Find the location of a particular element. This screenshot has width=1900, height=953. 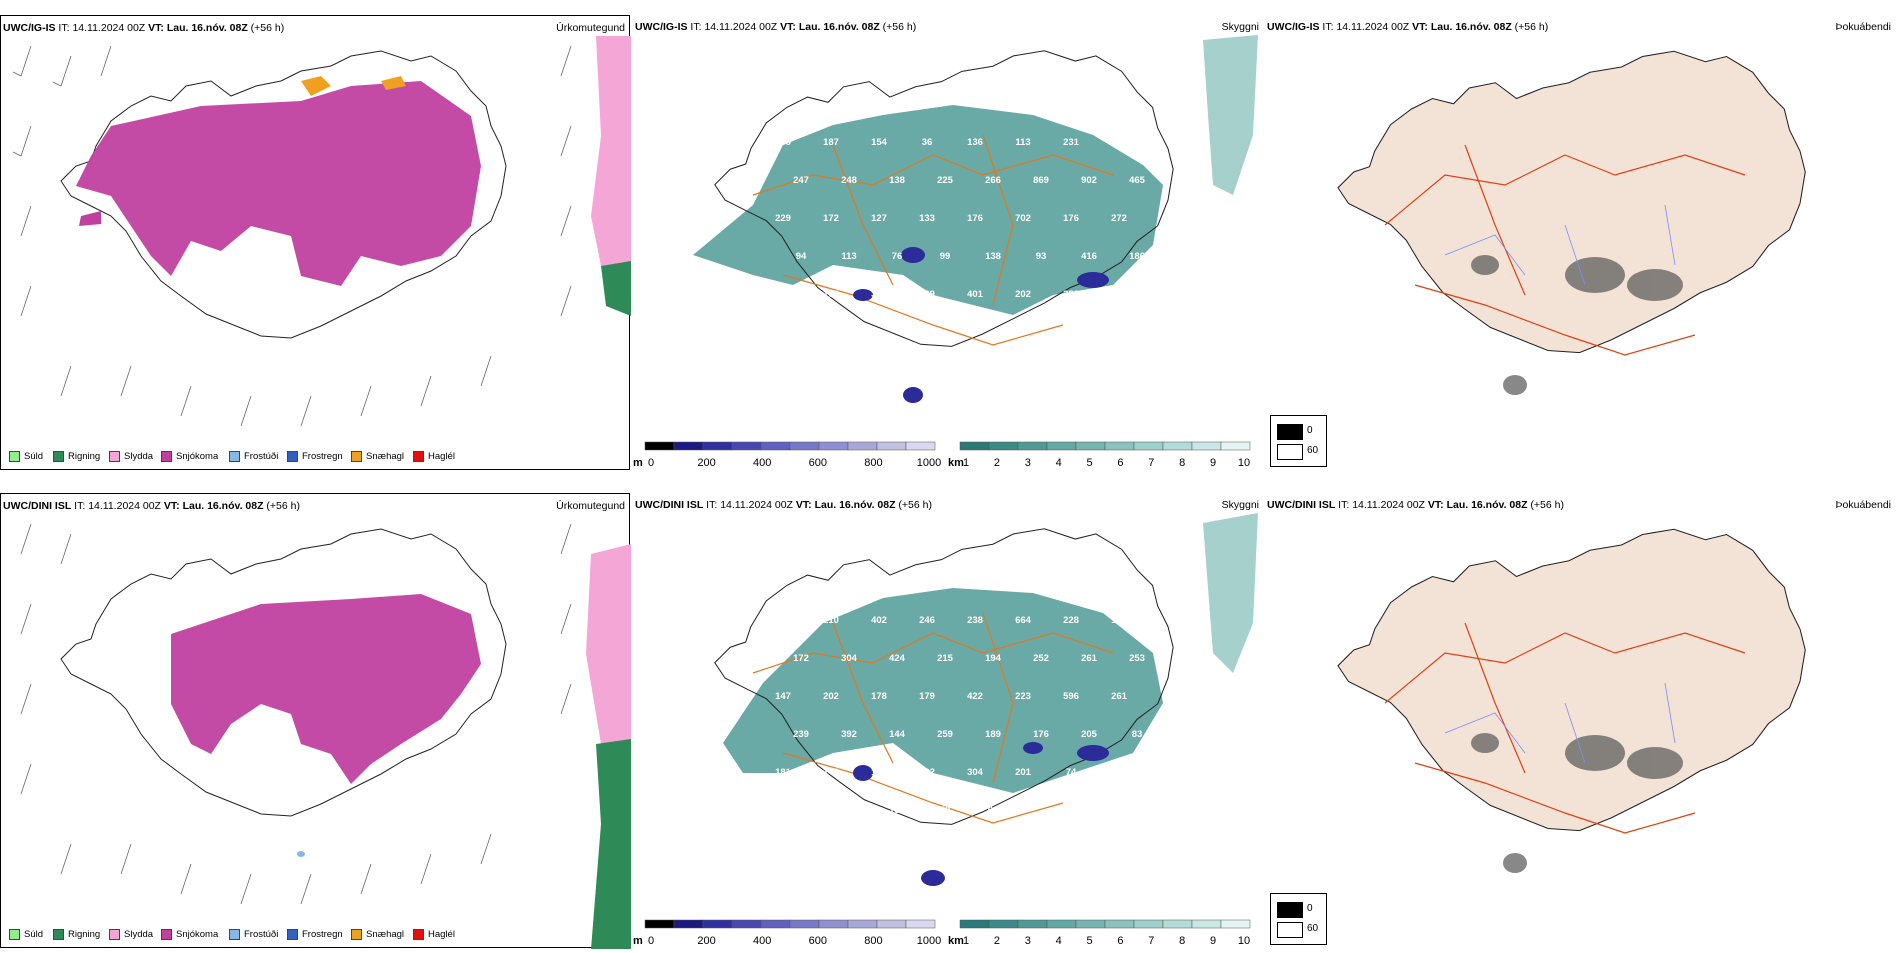

fog-legend-label: 60 is located at coordinates (1313, 450).